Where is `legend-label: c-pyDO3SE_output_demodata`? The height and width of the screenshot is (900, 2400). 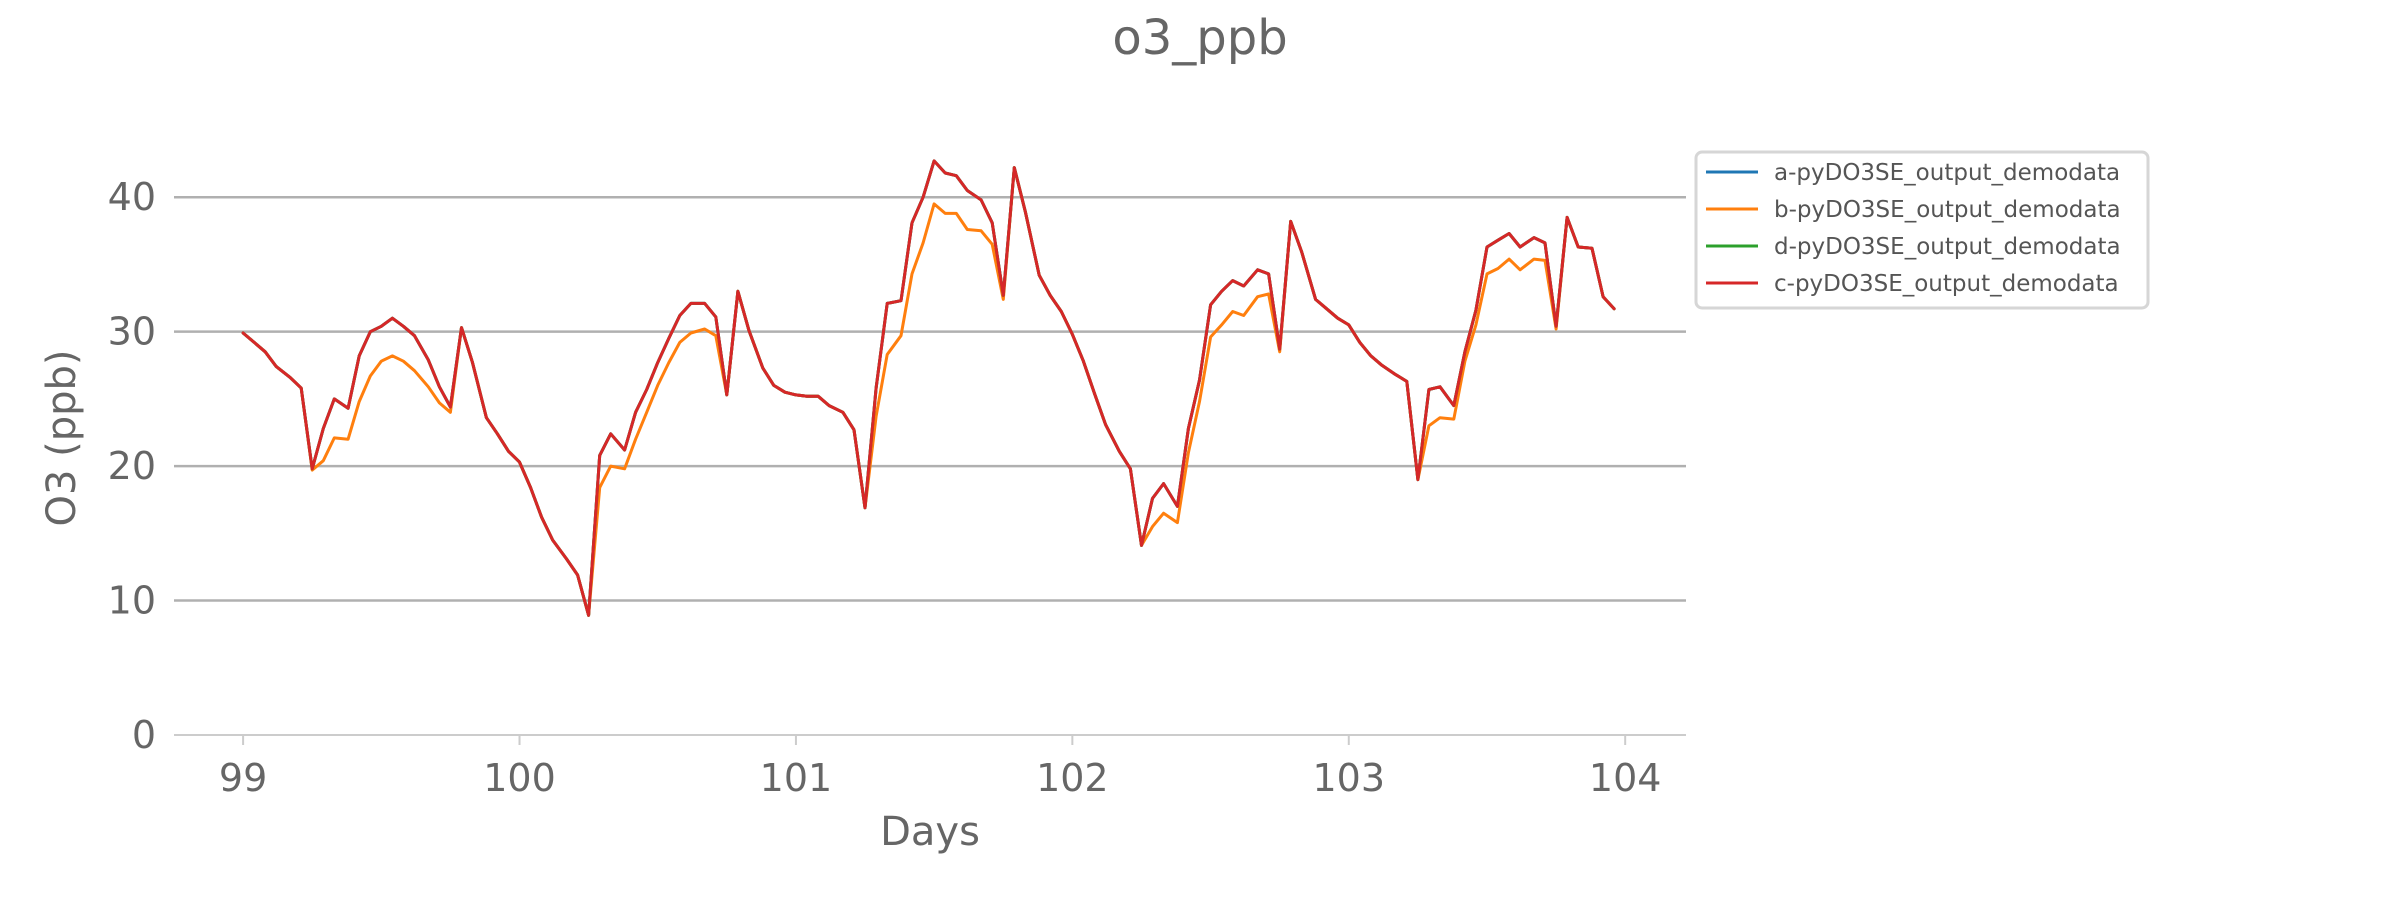
legend-label: c-pyDO3SE_output_demodata is located at coordinates (1946, 284).